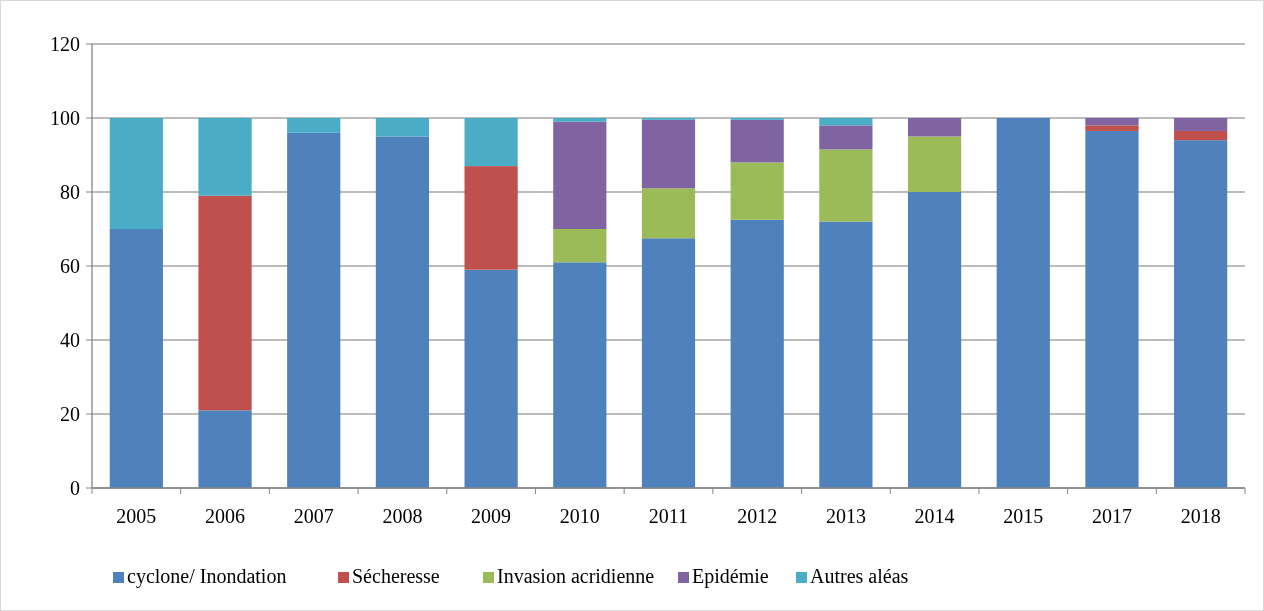  I want to click on y-tick-label: 120, so click(65, 44).